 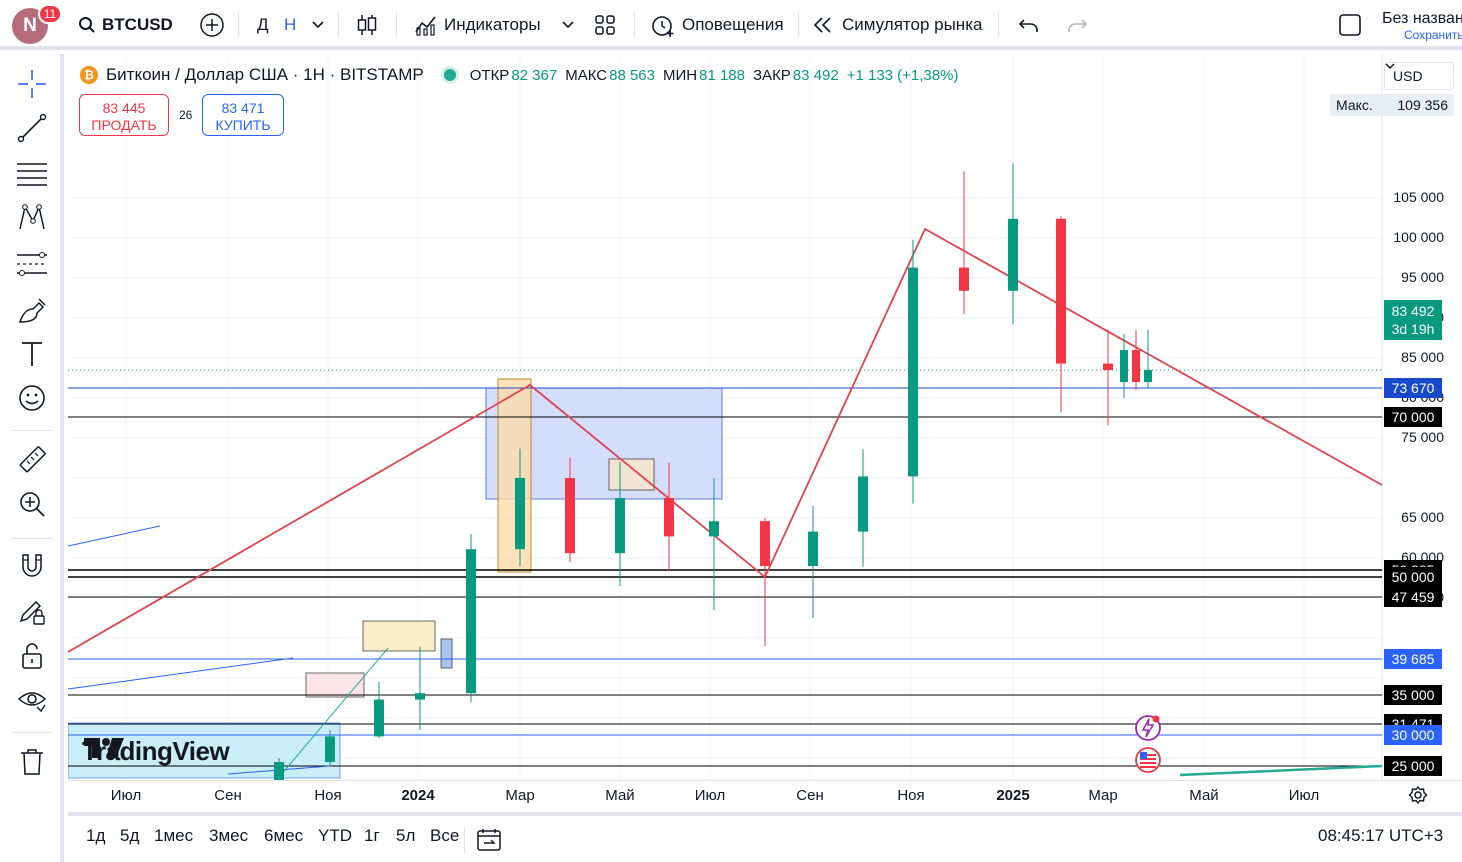 I want to click on trend-line-icon, so click(x=32, y=128).